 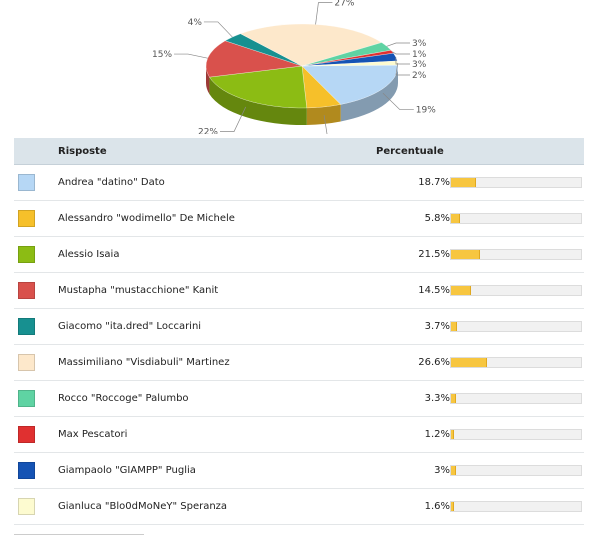 What do you see at coordinates (413, 362) in the screenshot?
I see `answer-percent: 26.6%` at bounding box center [413, 362].